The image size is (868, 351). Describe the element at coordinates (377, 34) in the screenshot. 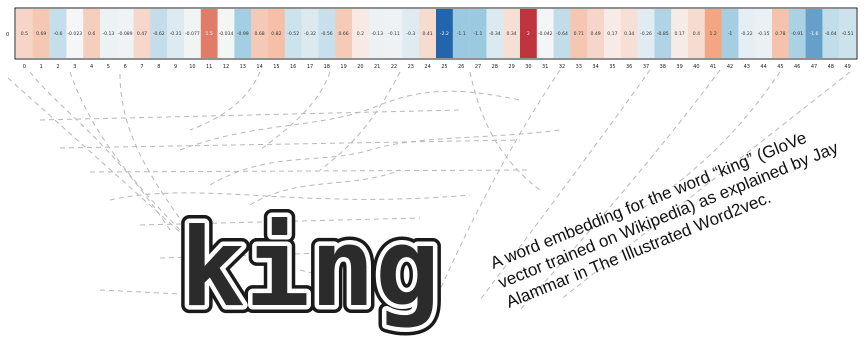

I see `cell-value-label: -0.13` at that location.